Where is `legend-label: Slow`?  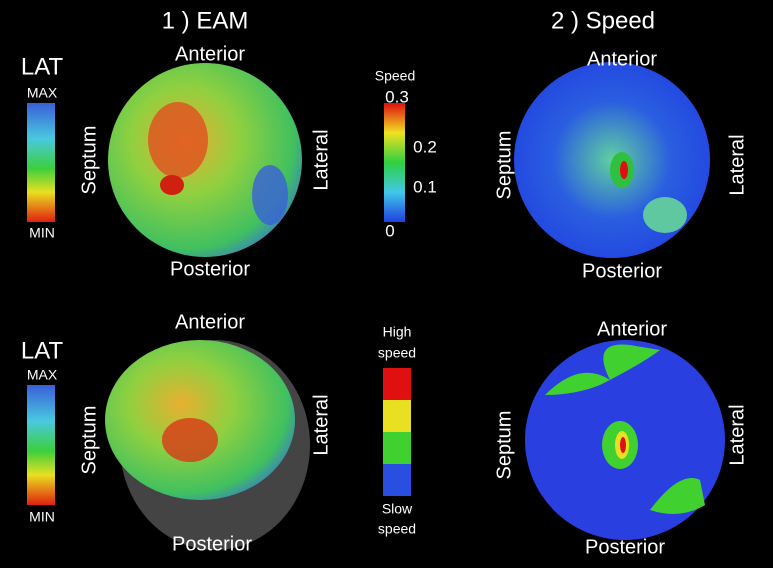
legend-label: Slow is located at coordinates (397, 509).